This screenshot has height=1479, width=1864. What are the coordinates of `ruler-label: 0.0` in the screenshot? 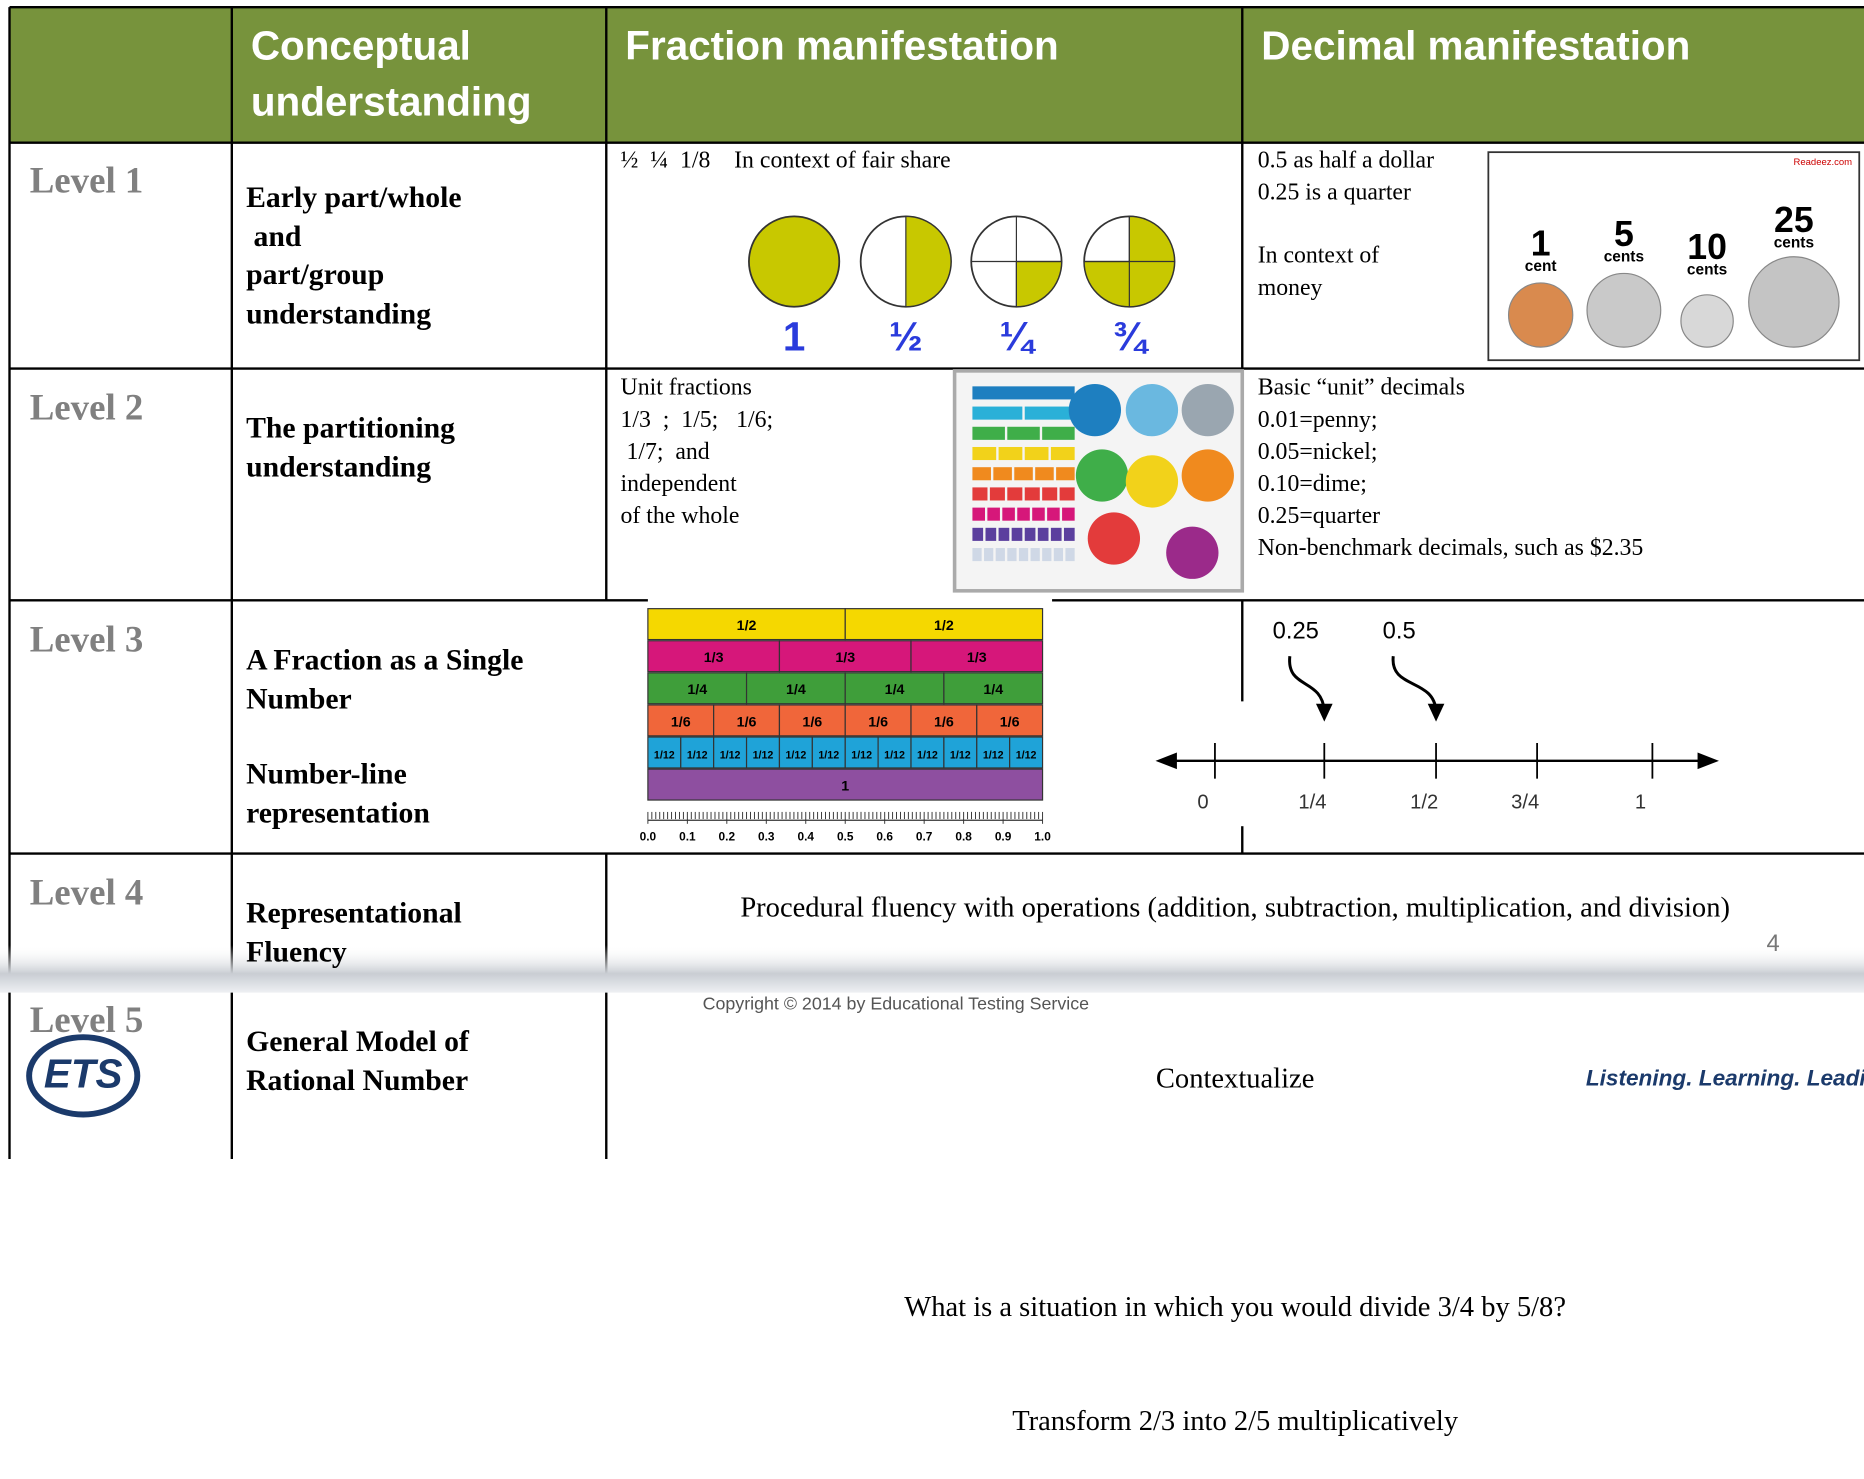 It's located at (648, 836).